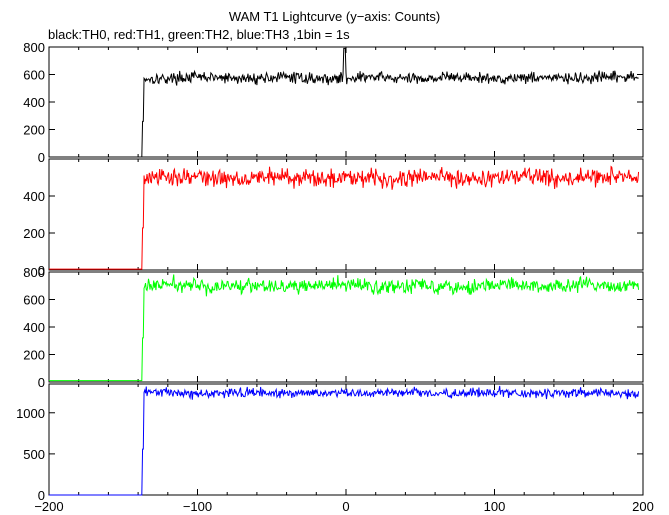 The height and width of the screenshot is (515, 669). Describe the element at coordinates (197, 506) in the screenshot. I see `x-tick-label: −100` at that location.